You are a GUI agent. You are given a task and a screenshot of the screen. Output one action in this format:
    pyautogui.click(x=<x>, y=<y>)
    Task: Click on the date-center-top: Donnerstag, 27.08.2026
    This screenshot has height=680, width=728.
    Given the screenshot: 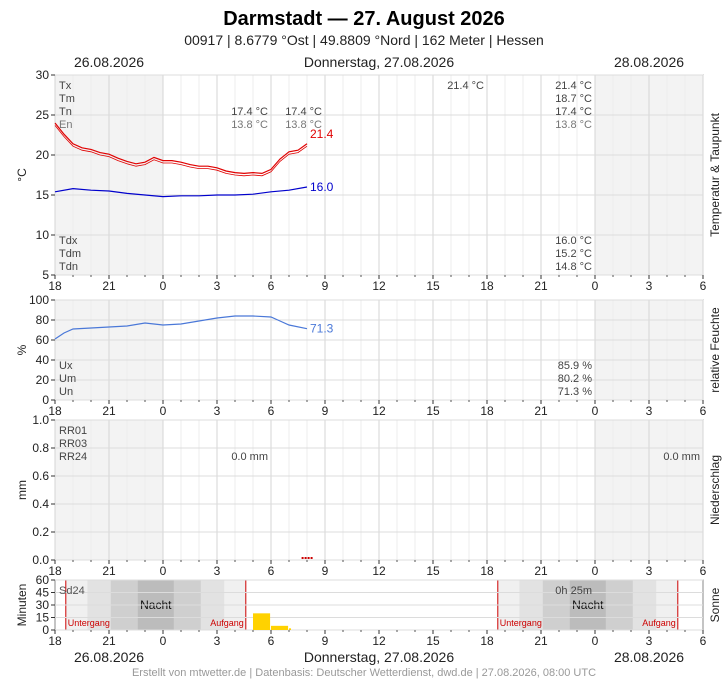 What is the action you would take?
    pyautogui.click(x=379, y=62)
    